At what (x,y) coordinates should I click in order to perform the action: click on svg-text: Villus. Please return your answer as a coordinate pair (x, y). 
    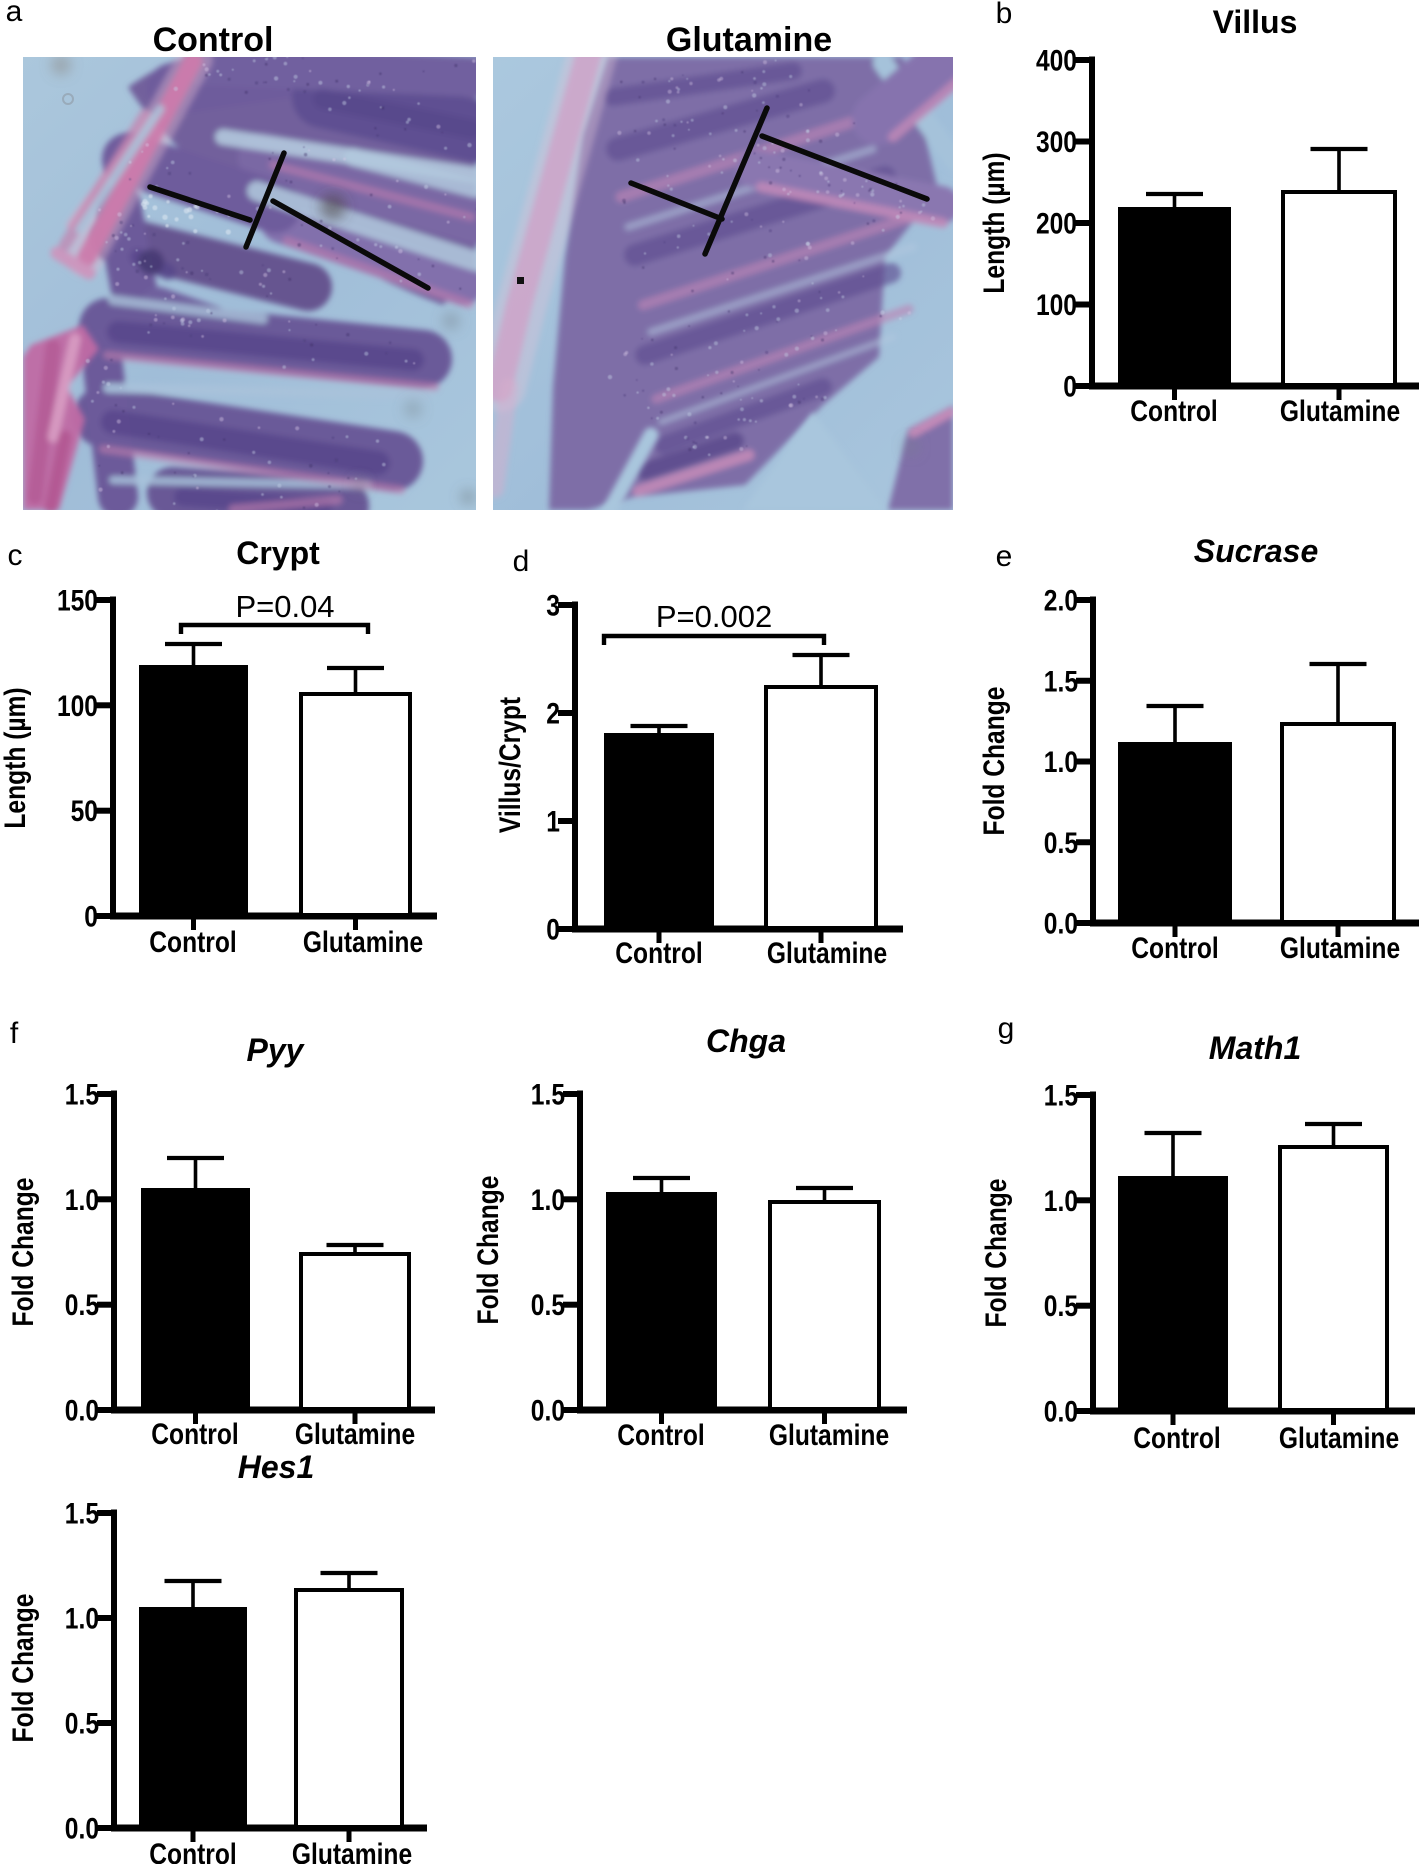
    Looking at the image, I should click on (1255, 22).